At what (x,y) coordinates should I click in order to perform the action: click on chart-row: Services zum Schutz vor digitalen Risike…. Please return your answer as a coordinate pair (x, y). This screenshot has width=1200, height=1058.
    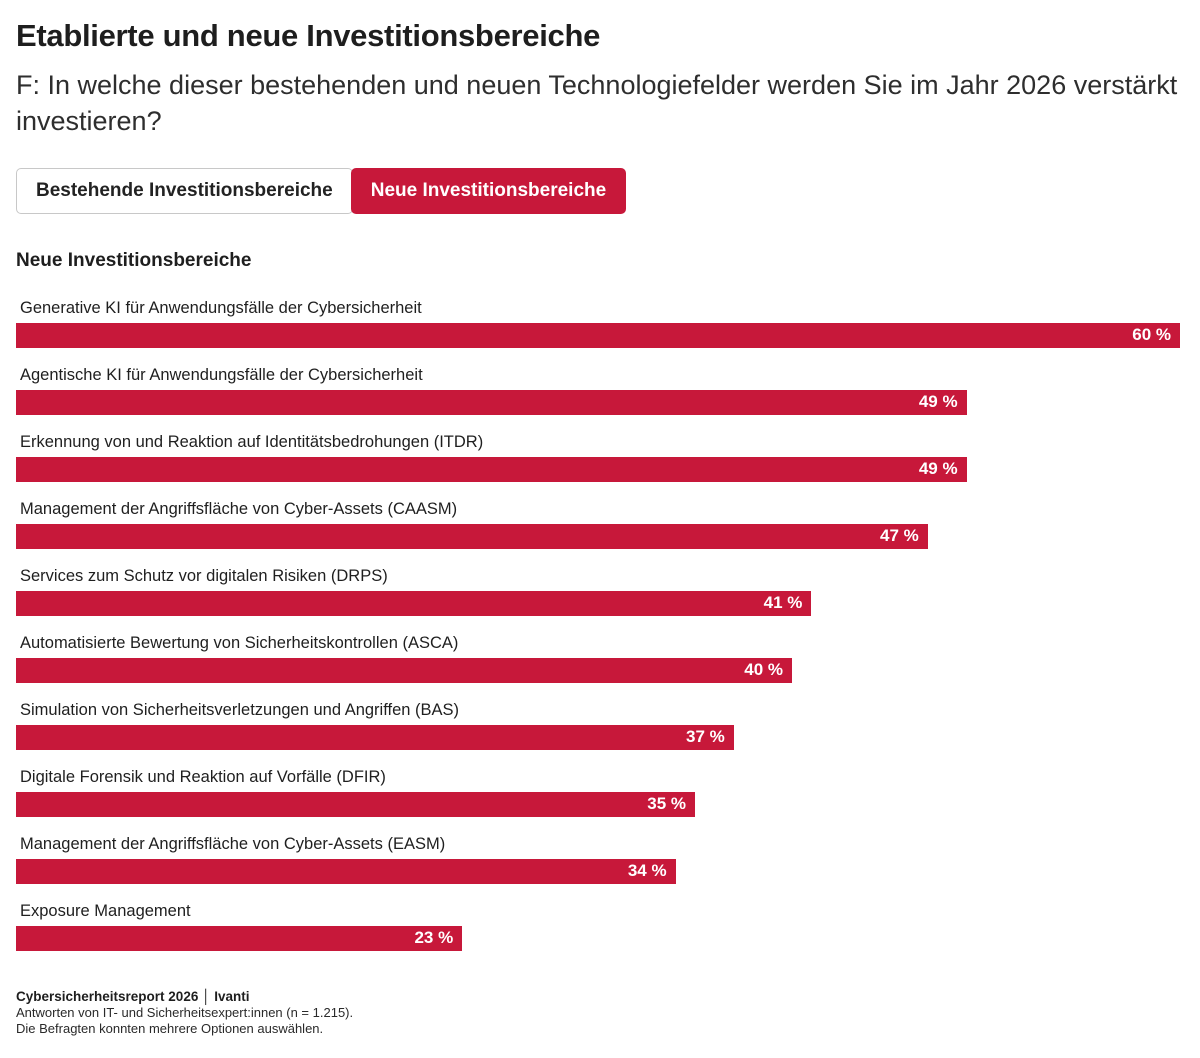
    Looking at the image, I should click on (598, 591).